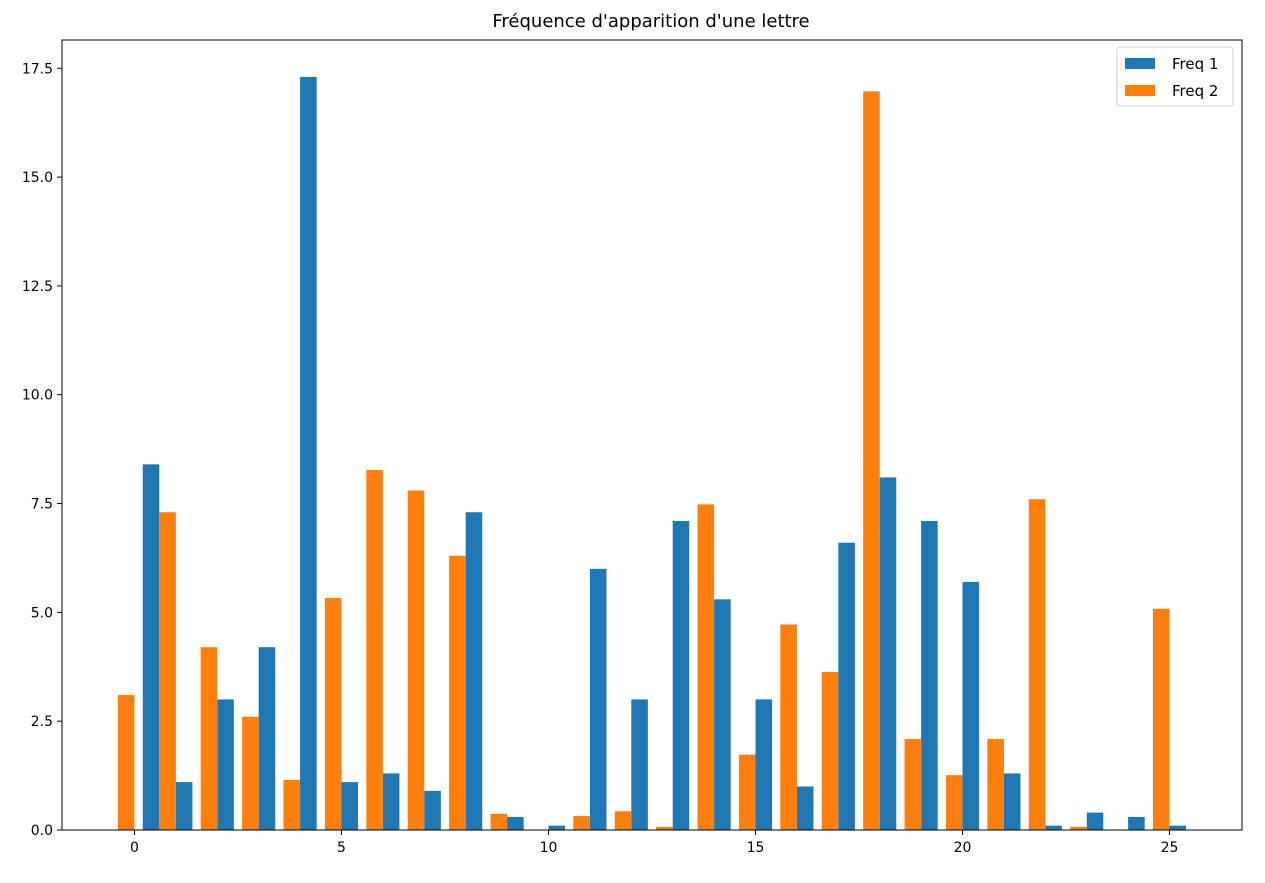 The height and width of the screenshot is (883, 1265). Describe the element at coordinates (42, 831) in the screenshot. I see `y-tick-label: 0.0` at that location.